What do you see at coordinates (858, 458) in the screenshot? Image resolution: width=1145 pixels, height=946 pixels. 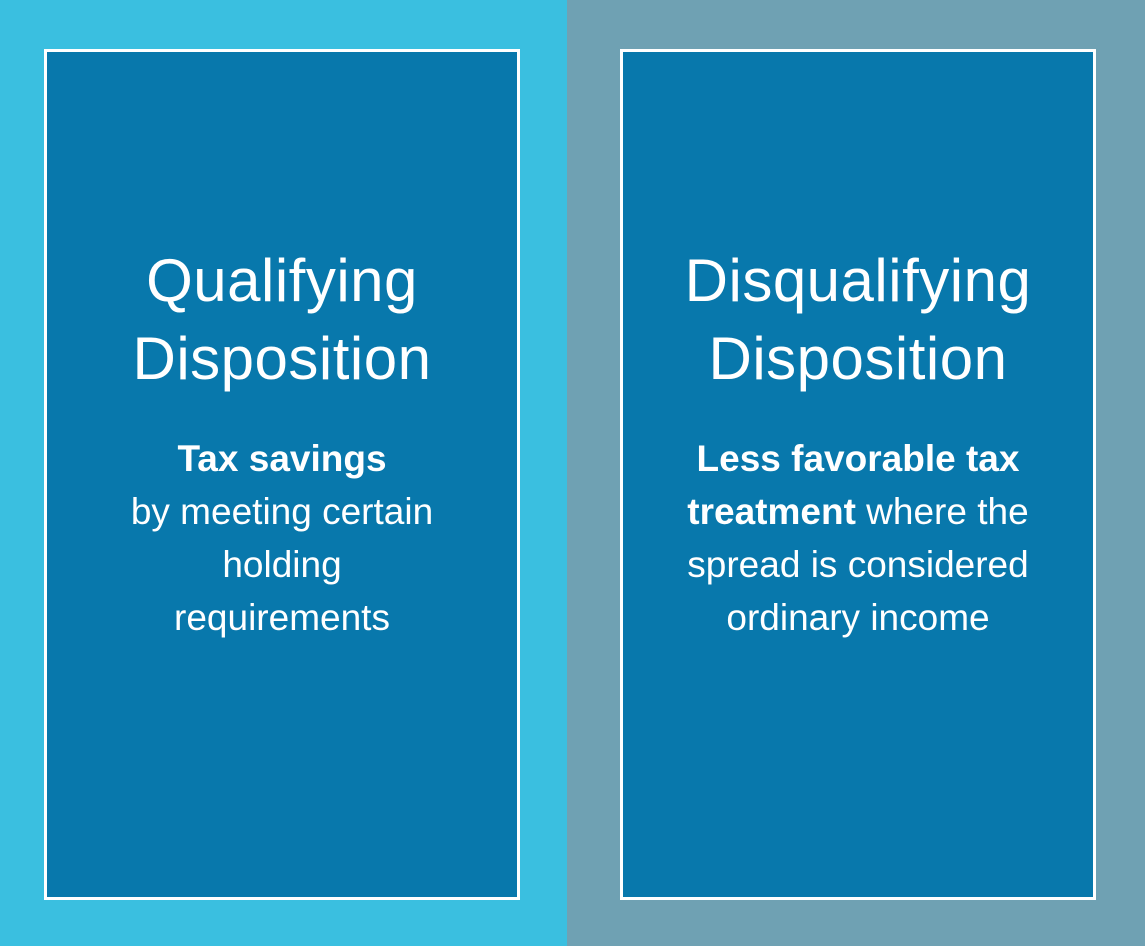 I see `body-line: Less favorable tax` at bounding box center [858, 458].